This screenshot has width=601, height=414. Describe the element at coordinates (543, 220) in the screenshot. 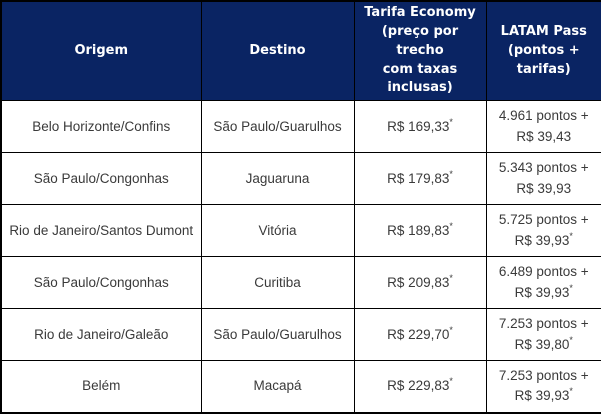

I see `latam-points: 5.725 pontos +` at that location.